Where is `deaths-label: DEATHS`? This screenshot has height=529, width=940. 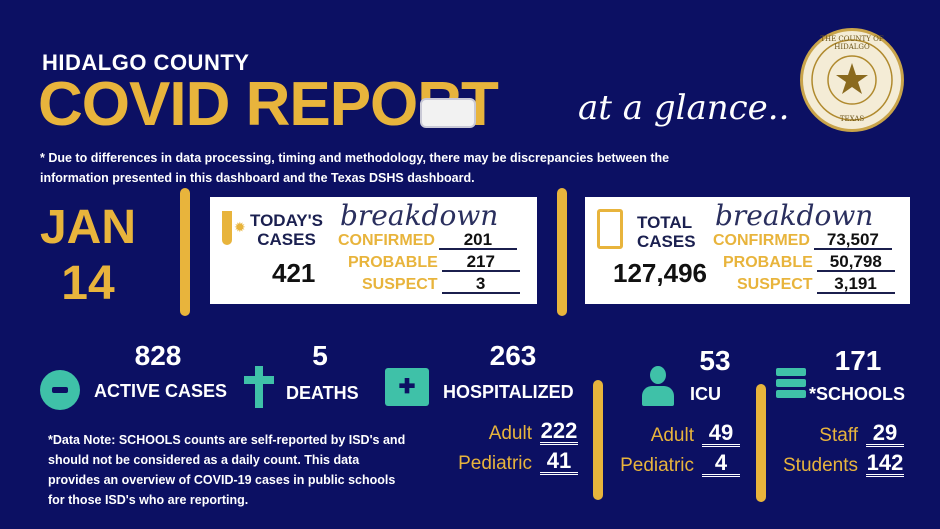
deaths-label: DEATHS is located at coordinates (322, 393).